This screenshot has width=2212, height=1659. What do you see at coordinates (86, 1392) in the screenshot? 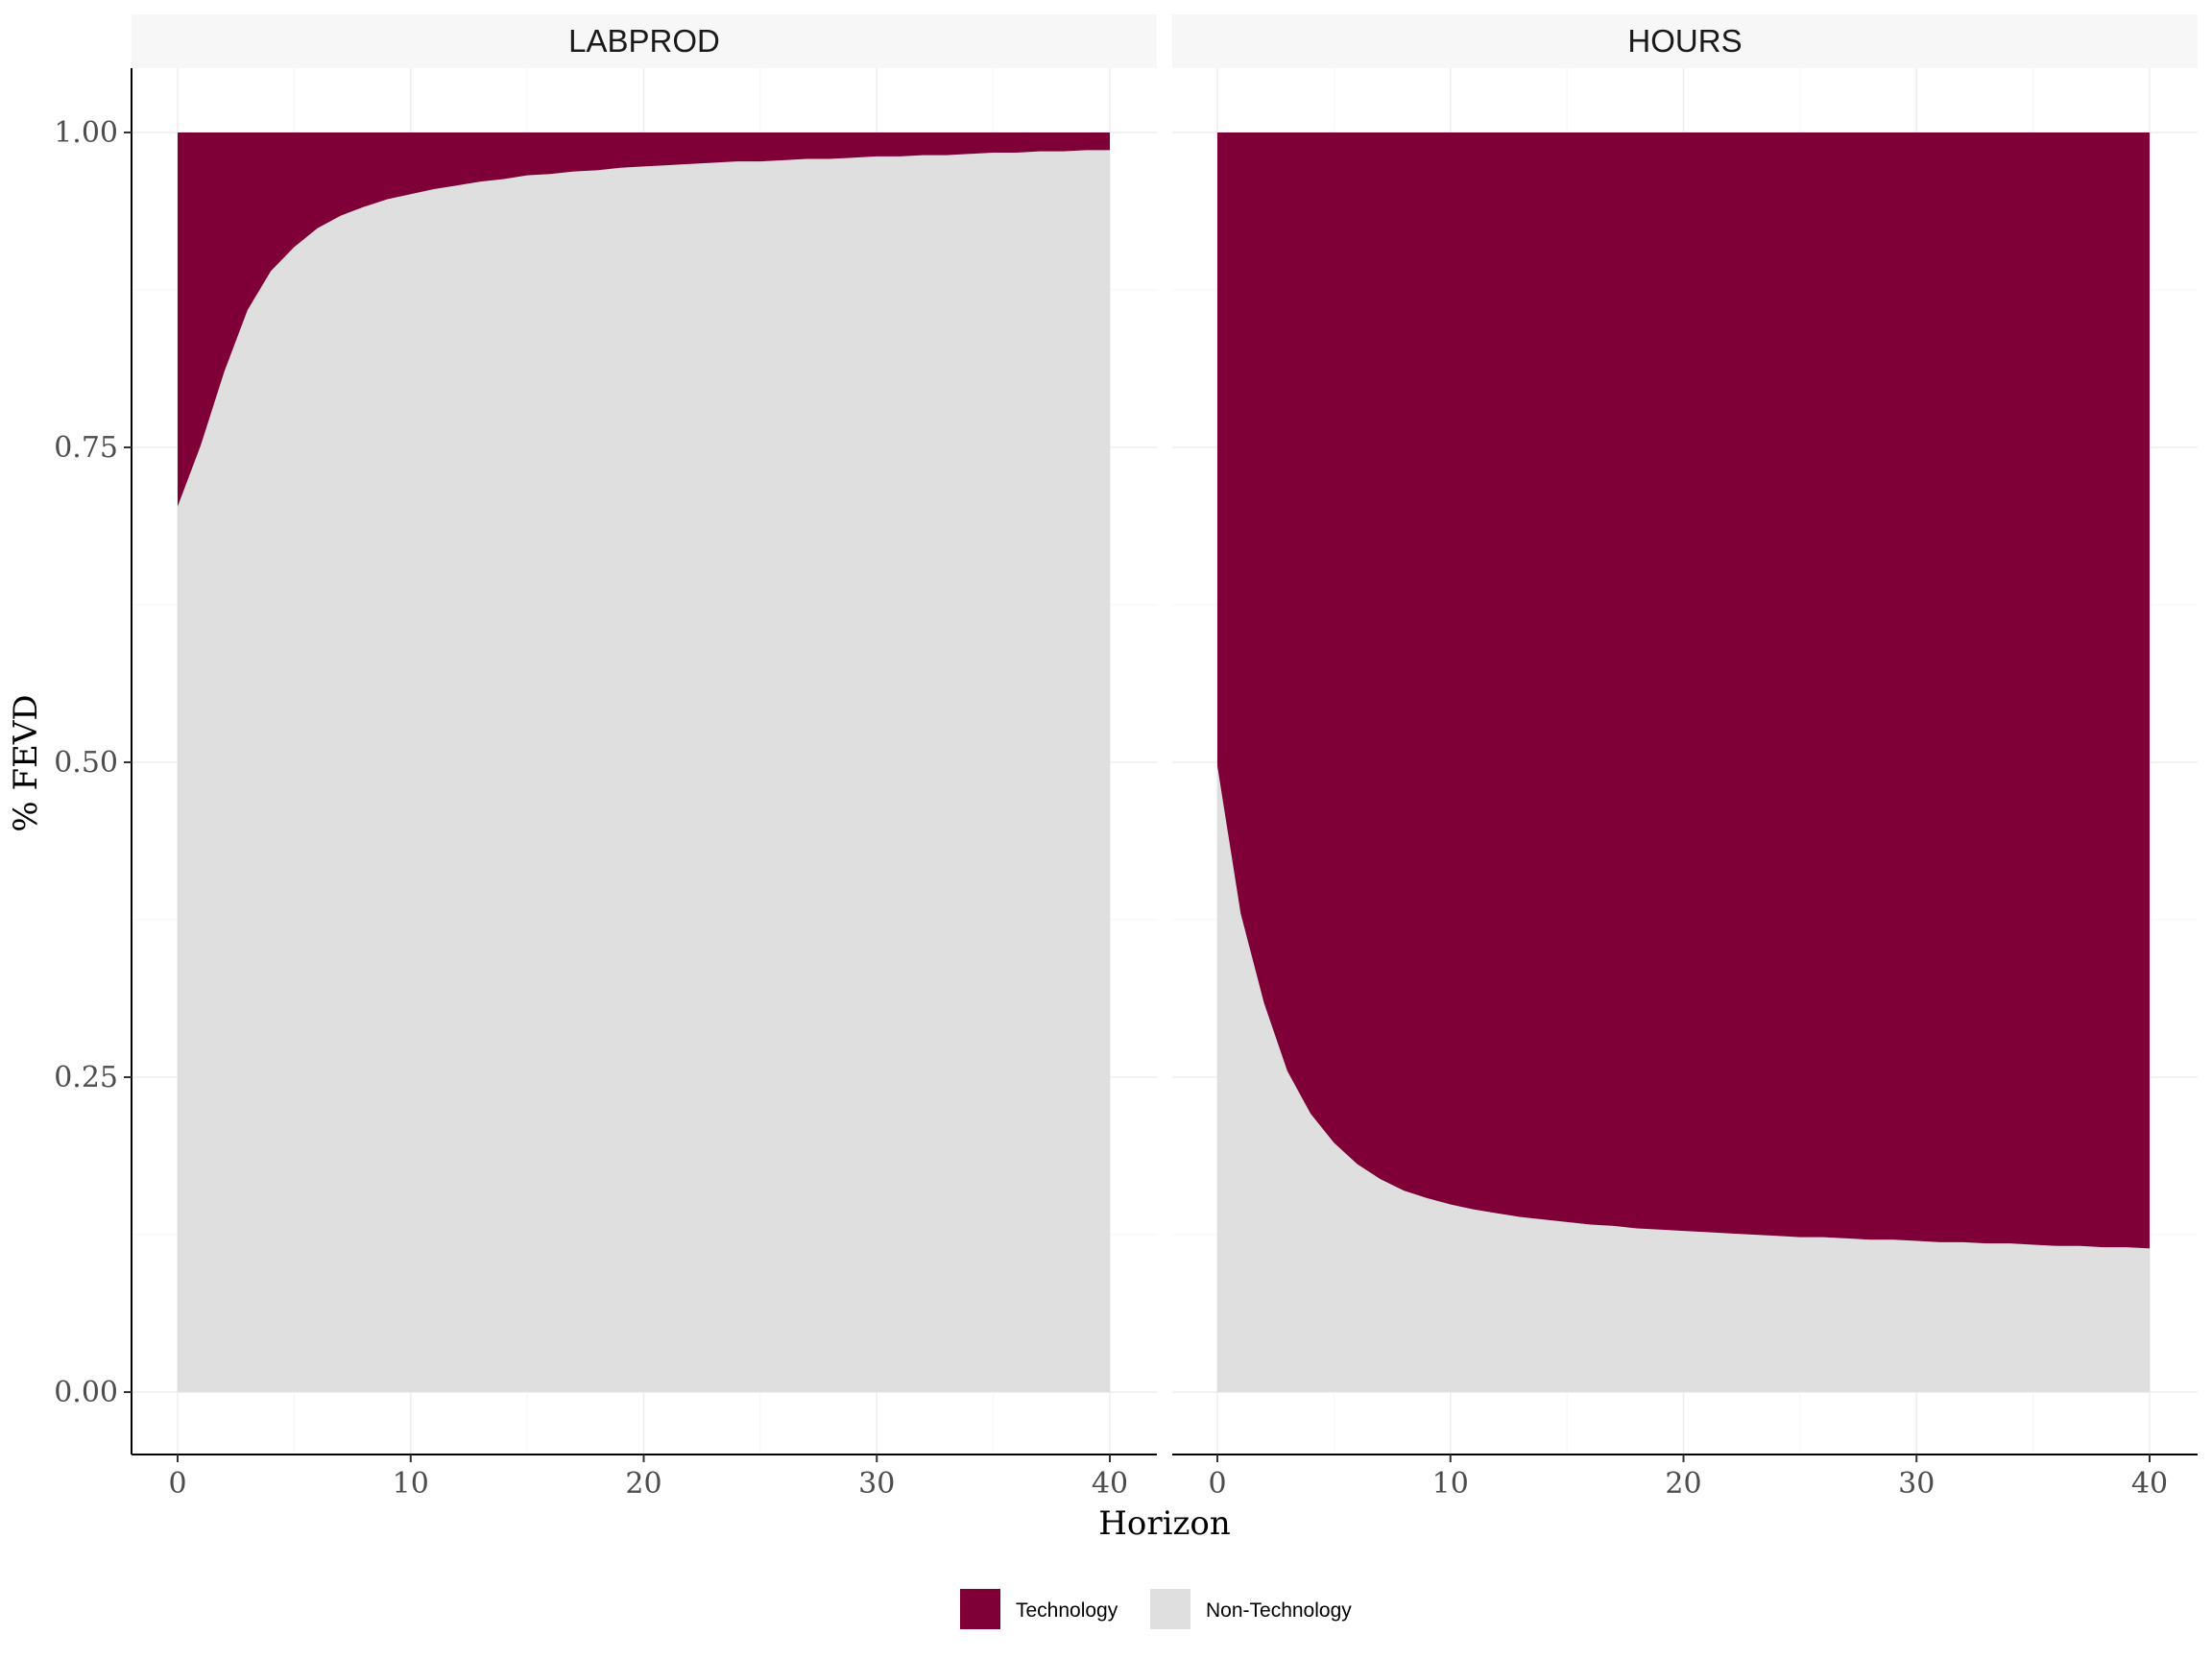
I see `y-tick-label: 0.00` at bounding box center [86, 1392].